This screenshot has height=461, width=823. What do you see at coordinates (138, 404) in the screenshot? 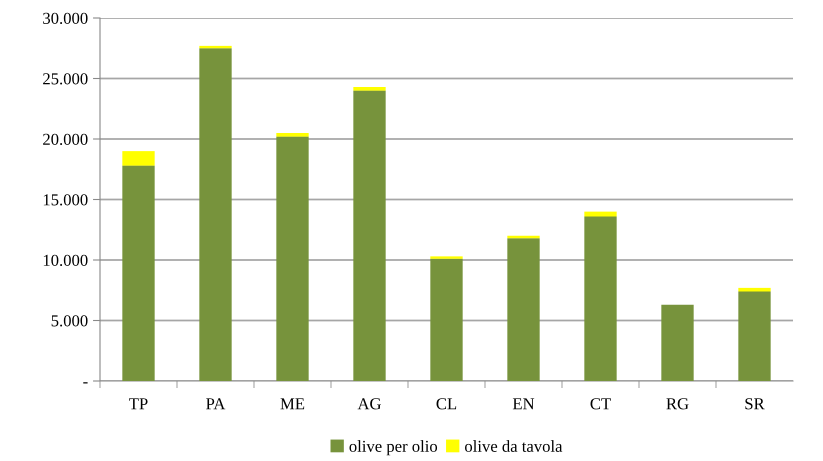
I see `x-tick-label: TP` at bounding box center [138, 404].